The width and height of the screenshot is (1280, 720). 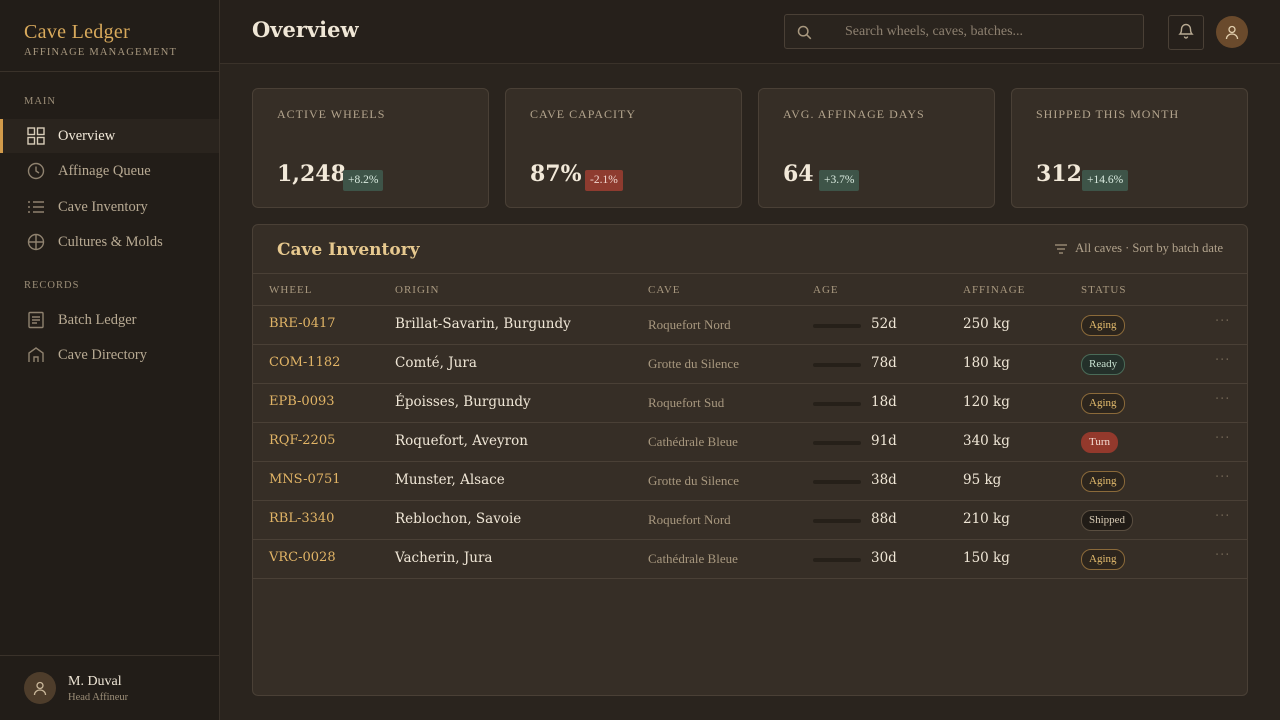 I want to click on sidebar-item-affinage-queue: Affinage Queue, so click(x=109, y=171).